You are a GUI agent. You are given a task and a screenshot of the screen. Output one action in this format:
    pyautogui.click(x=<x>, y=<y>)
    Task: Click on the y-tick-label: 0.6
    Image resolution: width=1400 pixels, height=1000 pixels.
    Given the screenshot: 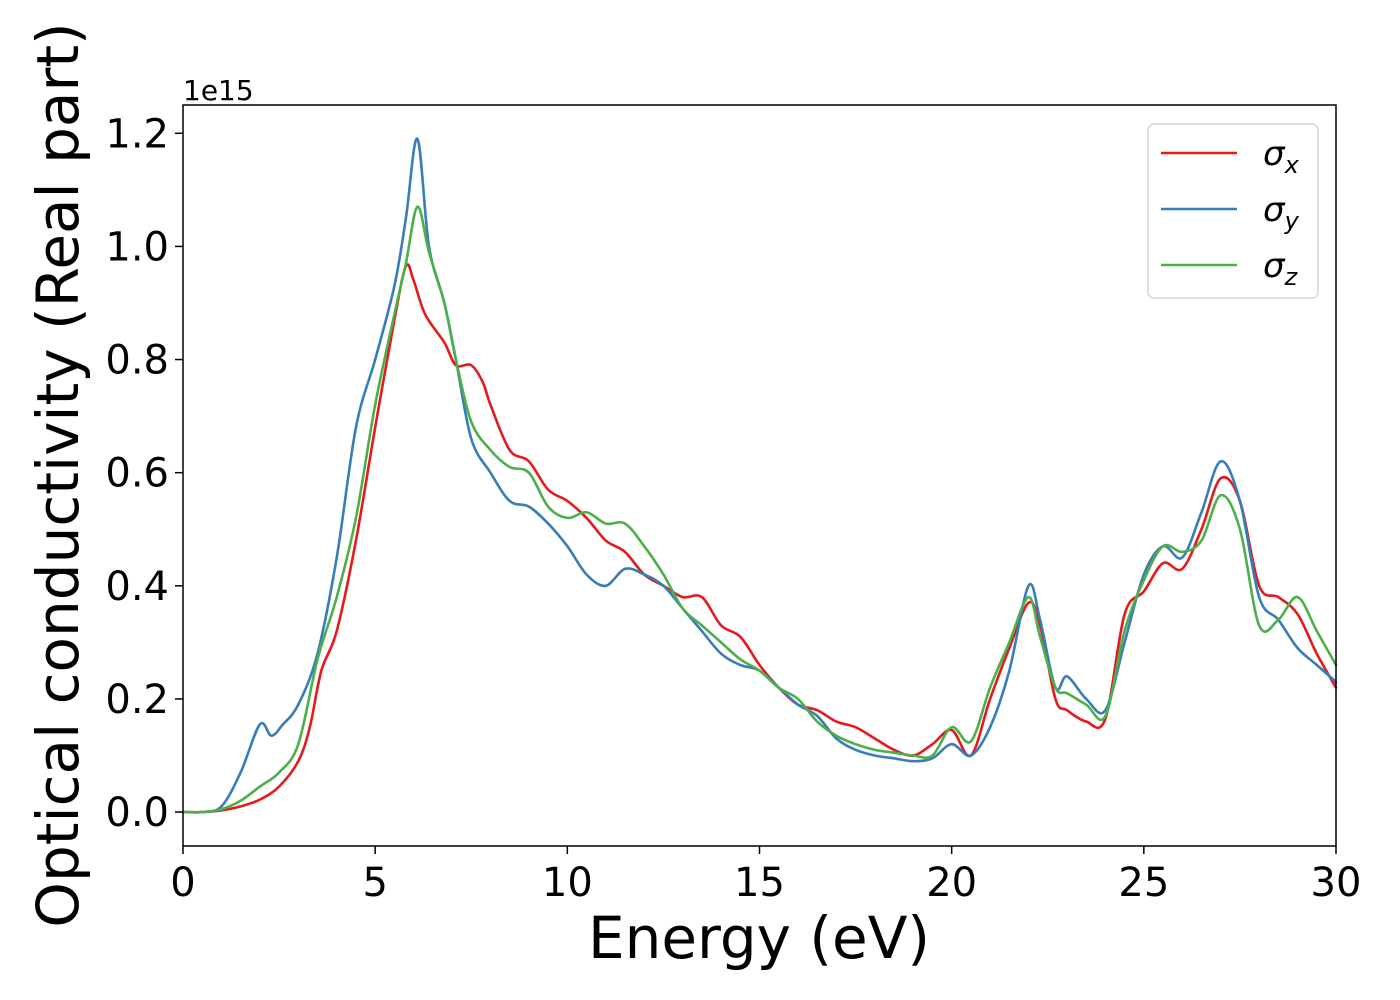 What is the action you would take?
    pyautogui.click(x=137, y=474)
    